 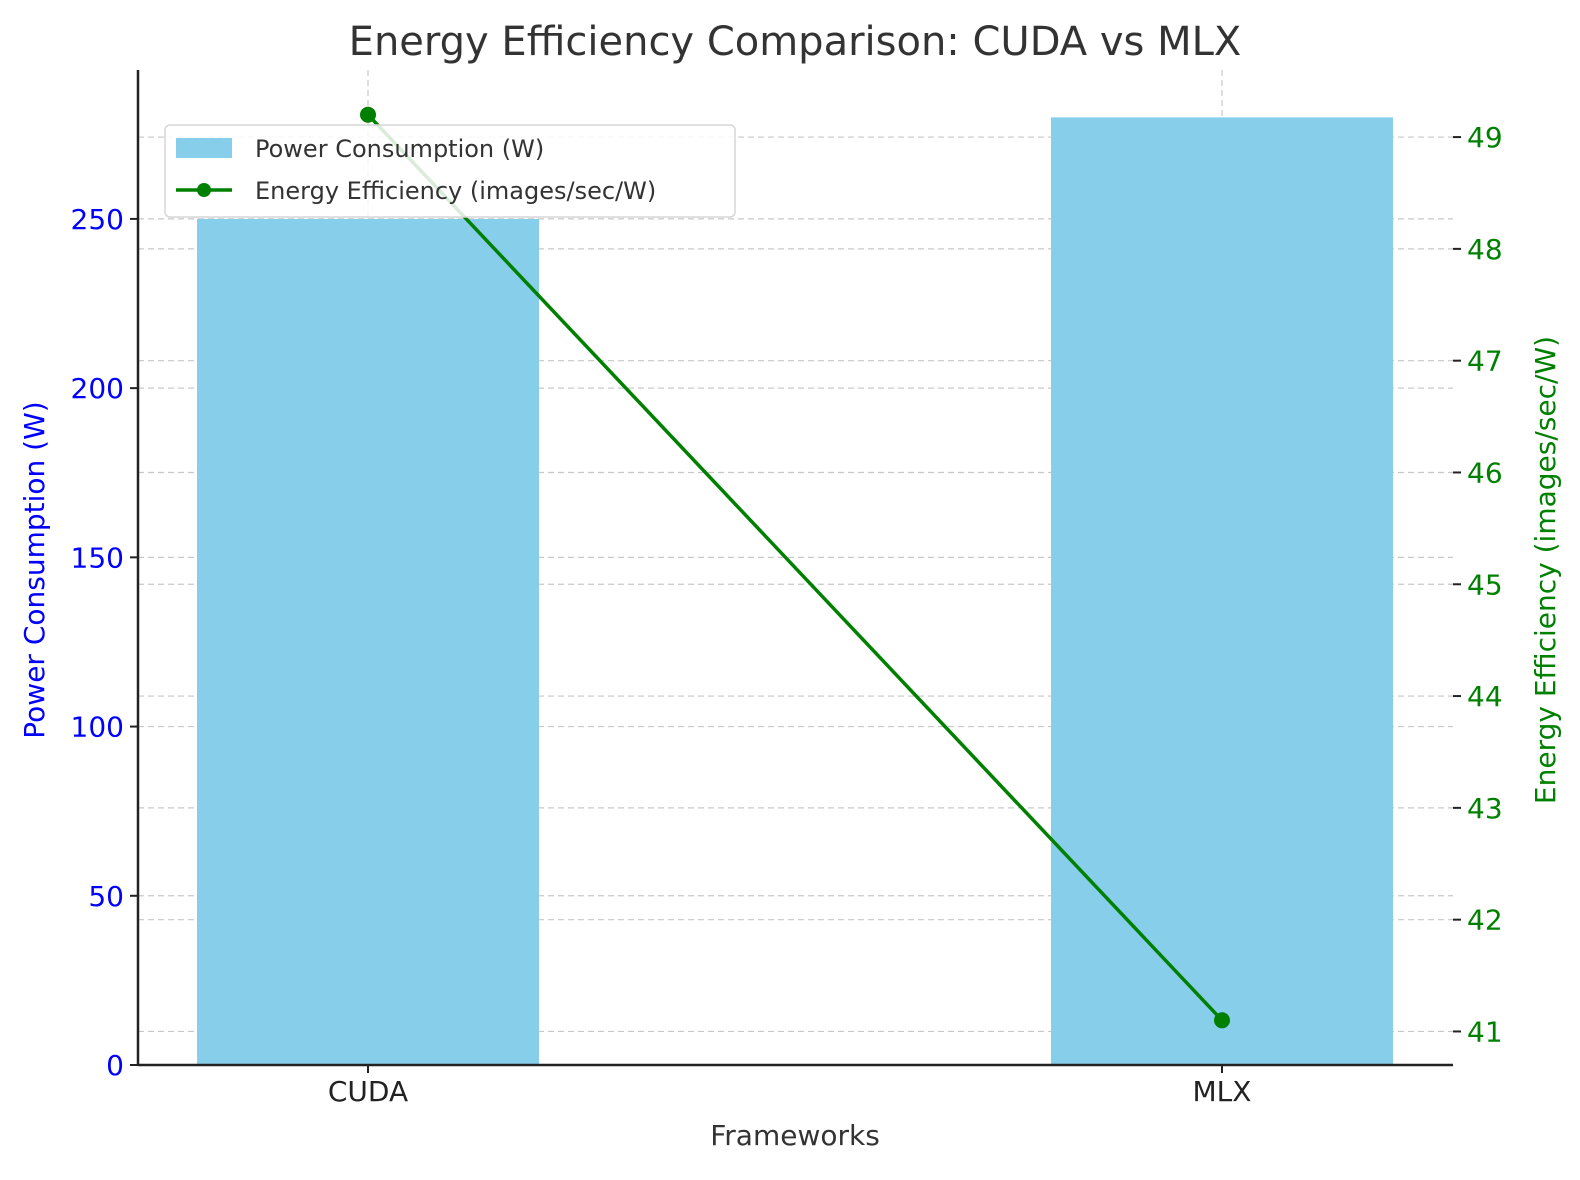 I want to click on left-tick-label-100: 100, so click(x=97, y=727).